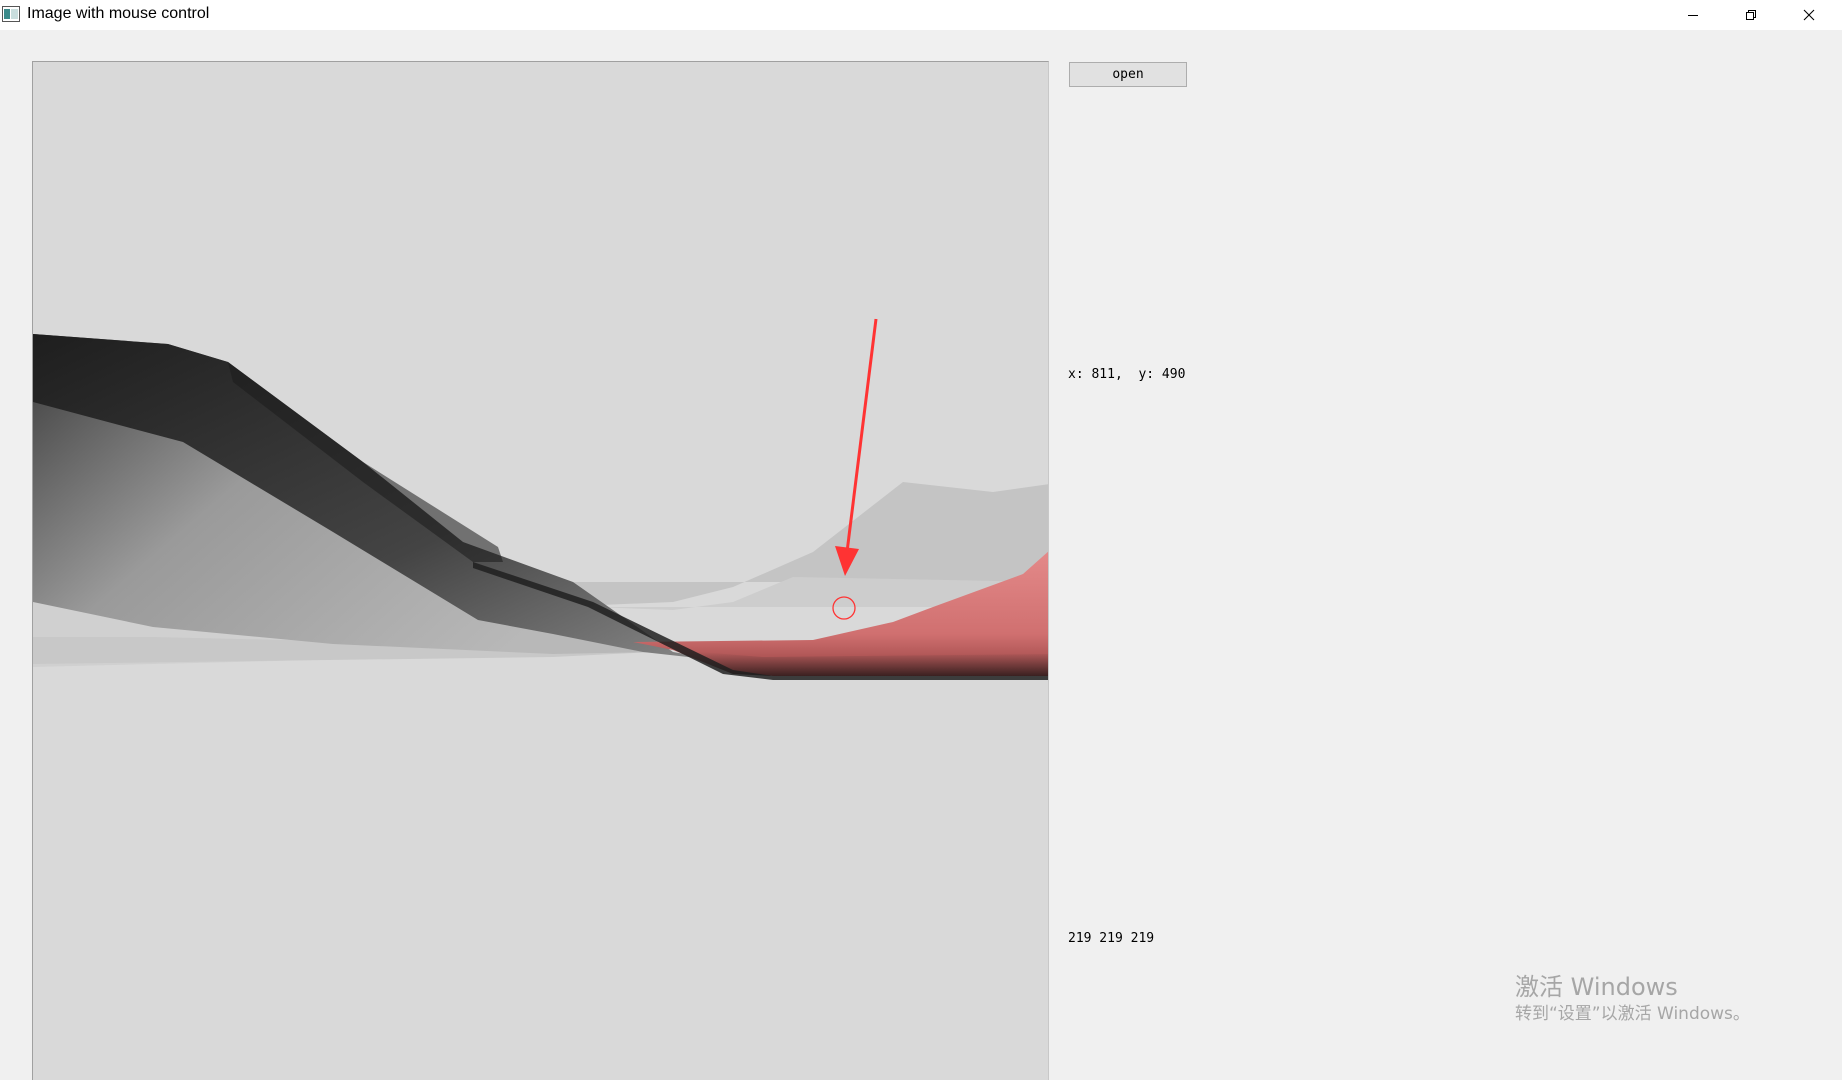  I want to click on mouse-coordinates: x: 811, y: 490, so click(1127, 374).